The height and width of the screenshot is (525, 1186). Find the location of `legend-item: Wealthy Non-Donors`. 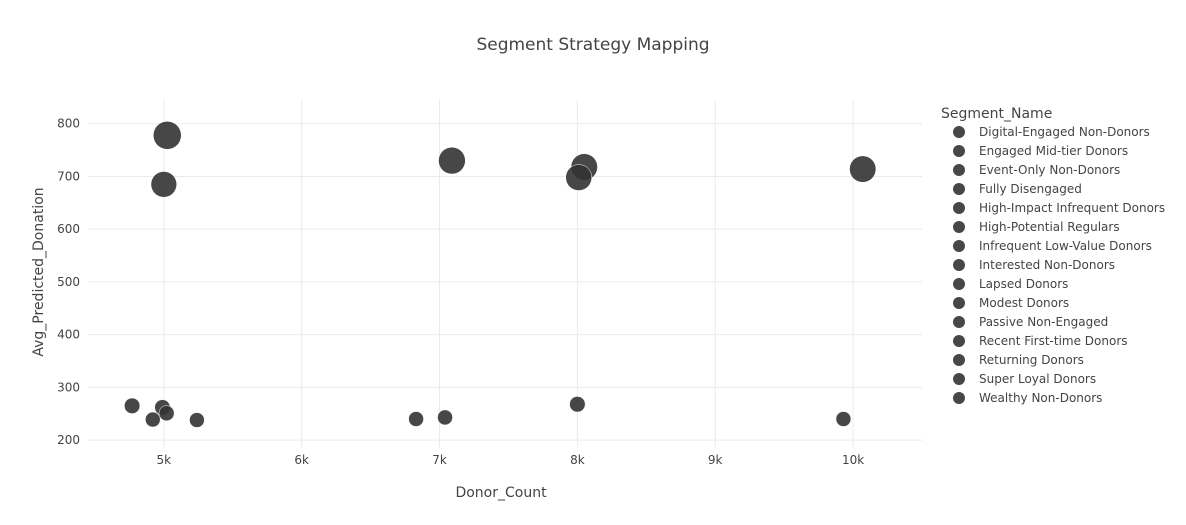

legend-item: Wealthy Non-Donors is located at coordinates (1027, 398).